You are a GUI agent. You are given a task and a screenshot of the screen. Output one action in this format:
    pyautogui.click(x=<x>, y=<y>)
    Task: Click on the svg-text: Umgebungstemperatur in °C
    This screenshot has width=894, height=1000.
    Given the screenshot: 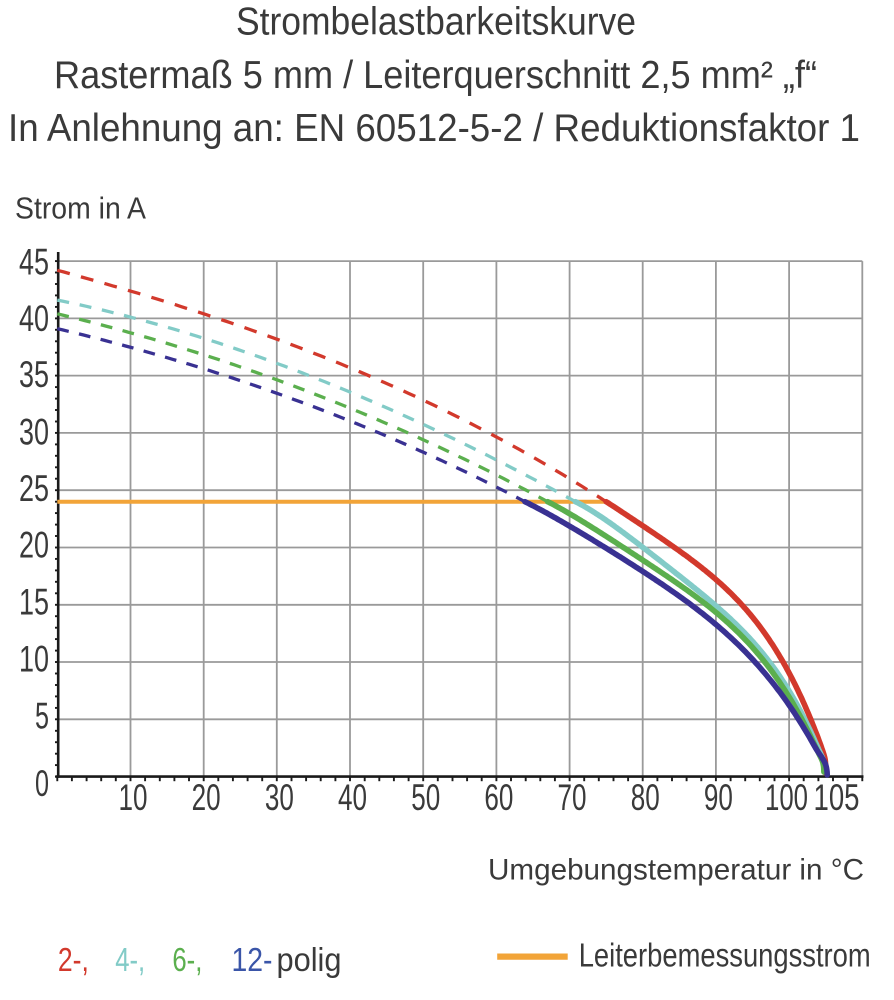 What is the action you would take?
    pyautogui.click(x=676, y=870)
    